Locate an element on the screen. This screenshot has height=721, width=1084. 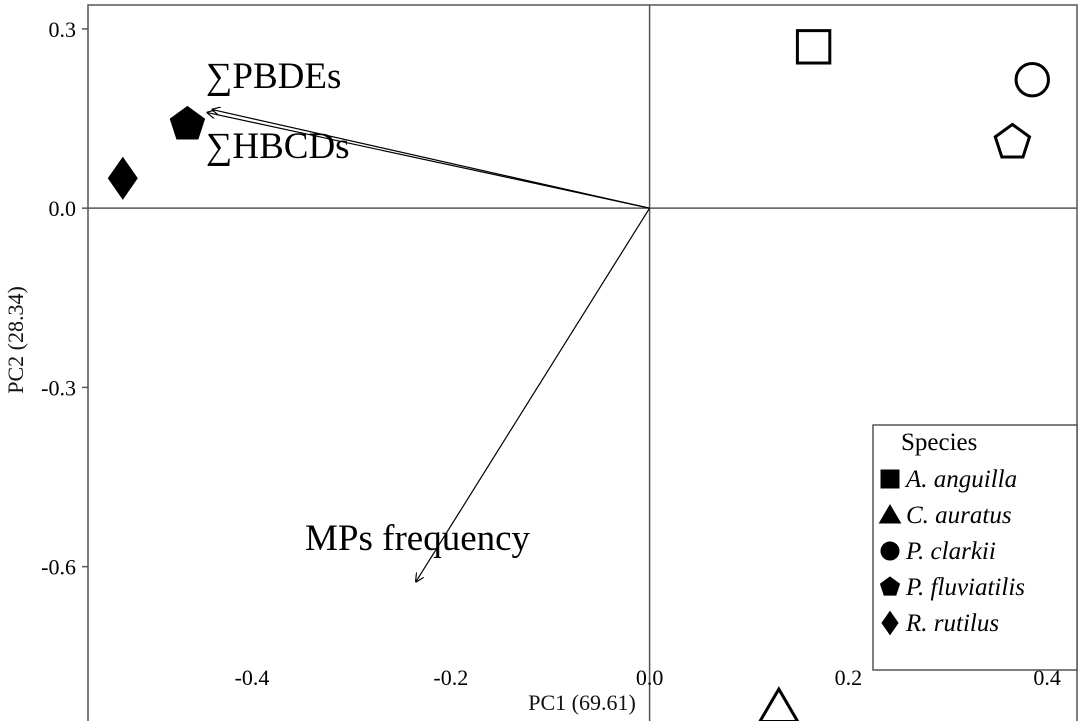
point-triangle is located at coordinates (779, 703).